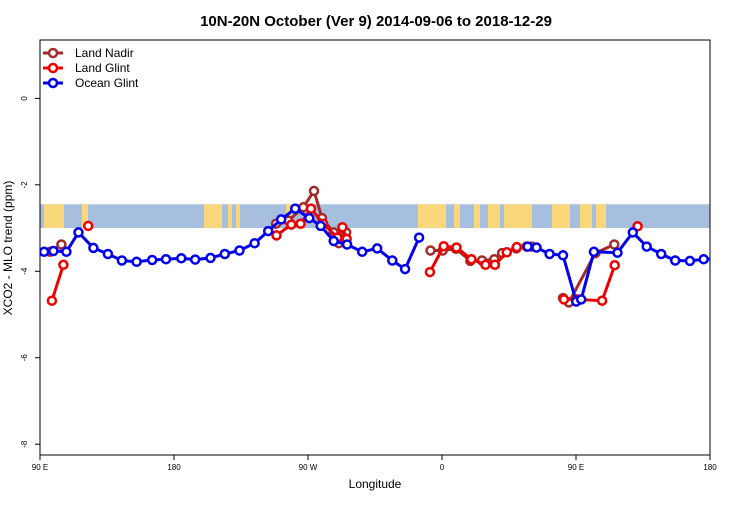 The image size is (750, 505). I want to click on y-axis-ticks: 0 -2 -4 -6 -8, so click(30, 272).